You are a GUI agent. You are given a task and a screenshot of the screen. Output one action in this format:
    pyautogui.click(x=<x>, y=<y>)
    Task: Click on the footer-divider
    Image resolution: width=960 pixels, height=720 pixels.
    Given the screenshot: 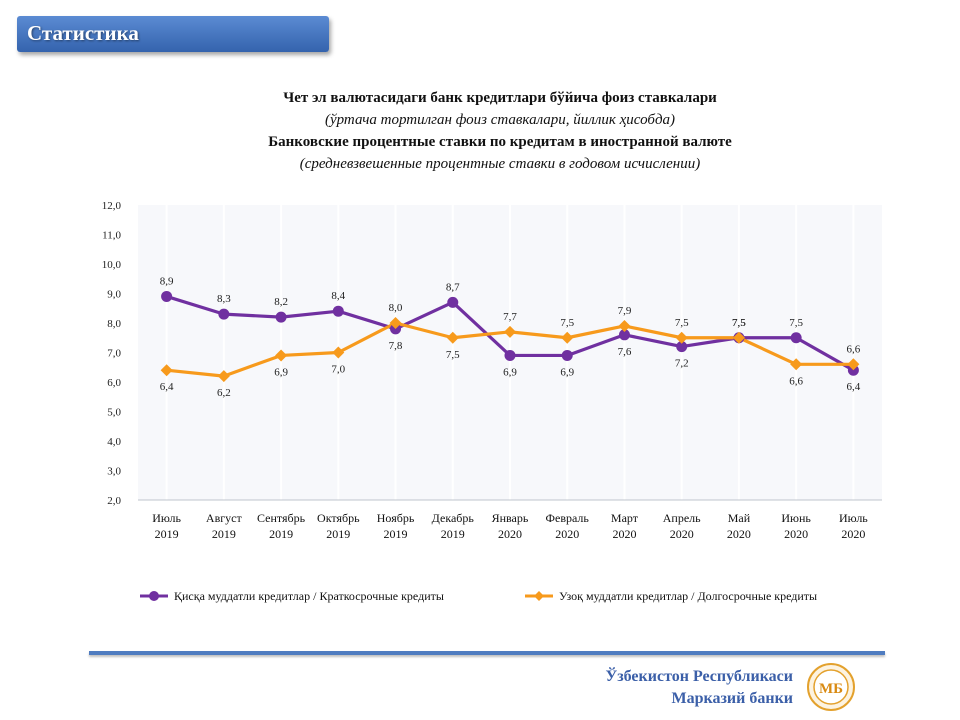 What is the action you would take?
    pyautogui.click(x=487, y=653)
    